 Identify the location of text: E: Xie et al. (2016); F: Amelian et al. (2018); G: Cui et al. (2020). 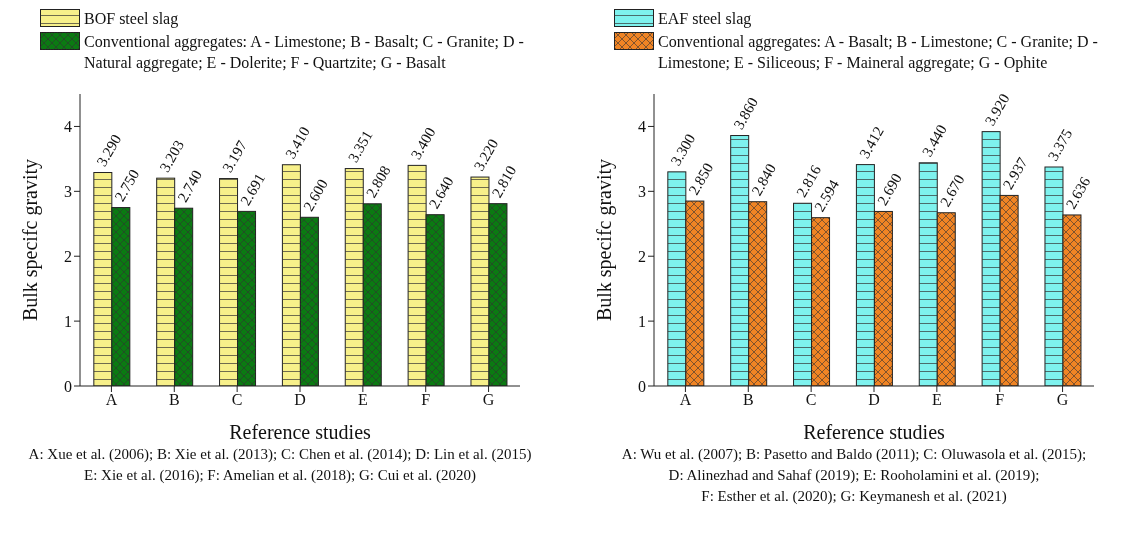
(280, 475).